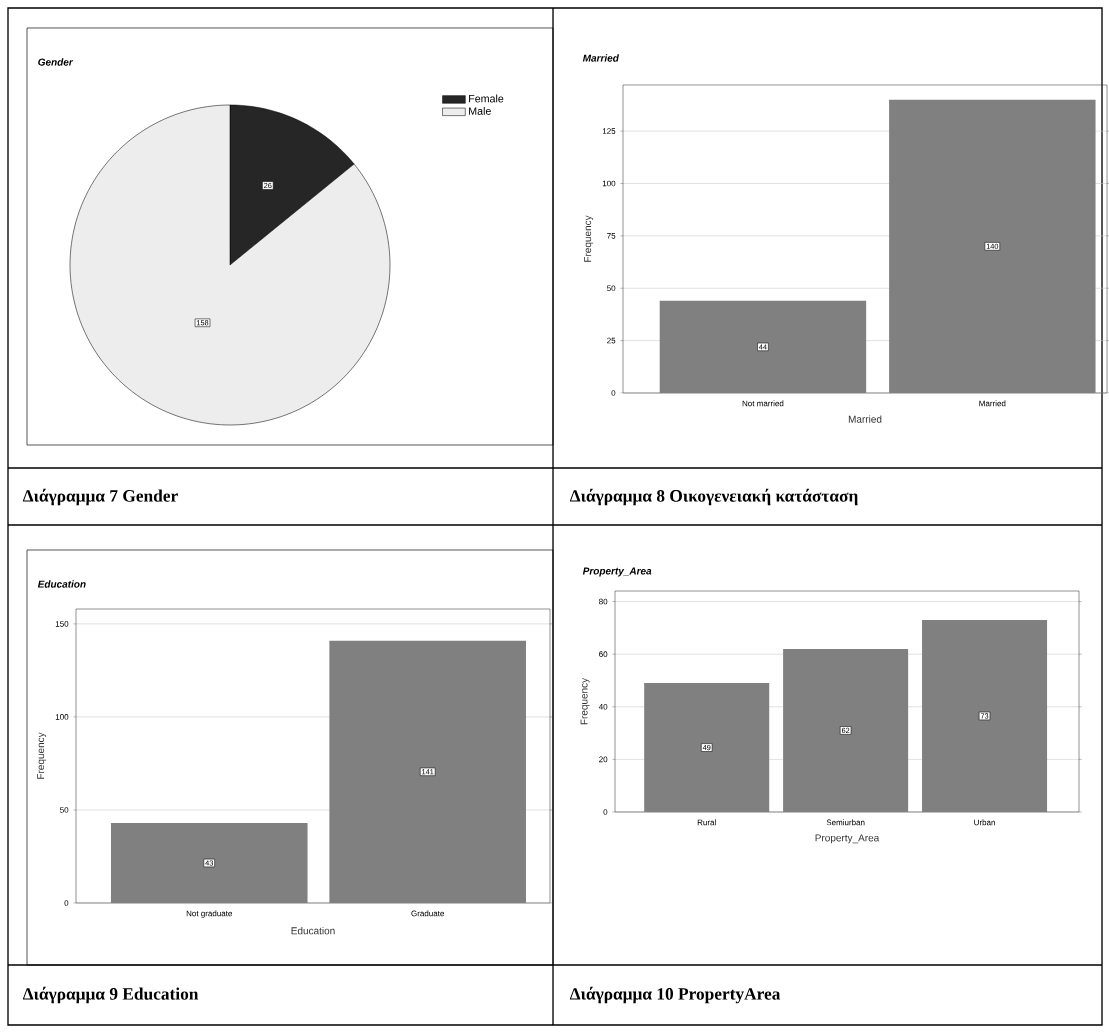 The width and height of the screenshot is (1109, 1033). What do you see at coordinates (675, 995) in the screenshot?
I see `text: Διάγραμμα 10 PropertyArea` at bounding box center [675, 995].